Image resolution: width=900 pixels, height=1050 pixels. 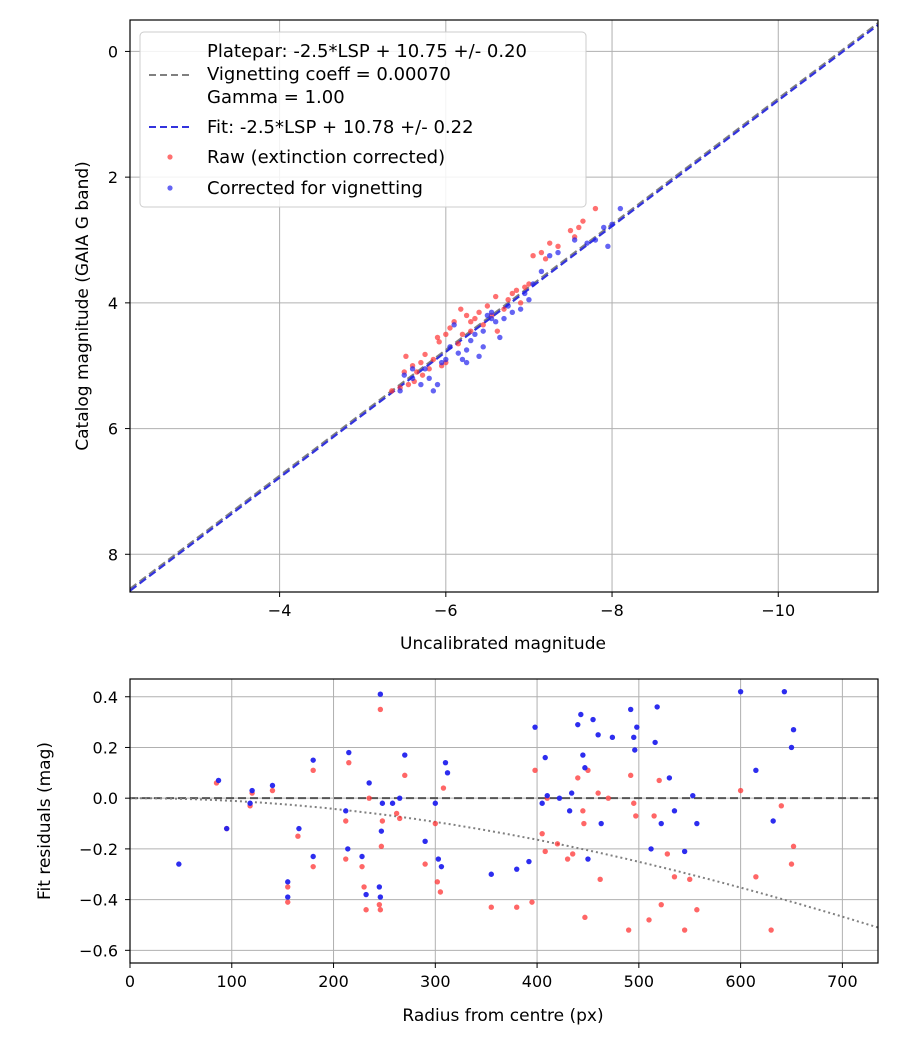 I want to click on calibration-y-axis-label: Catalog magnitude (GAIA G band), so click(x=83, y=306).